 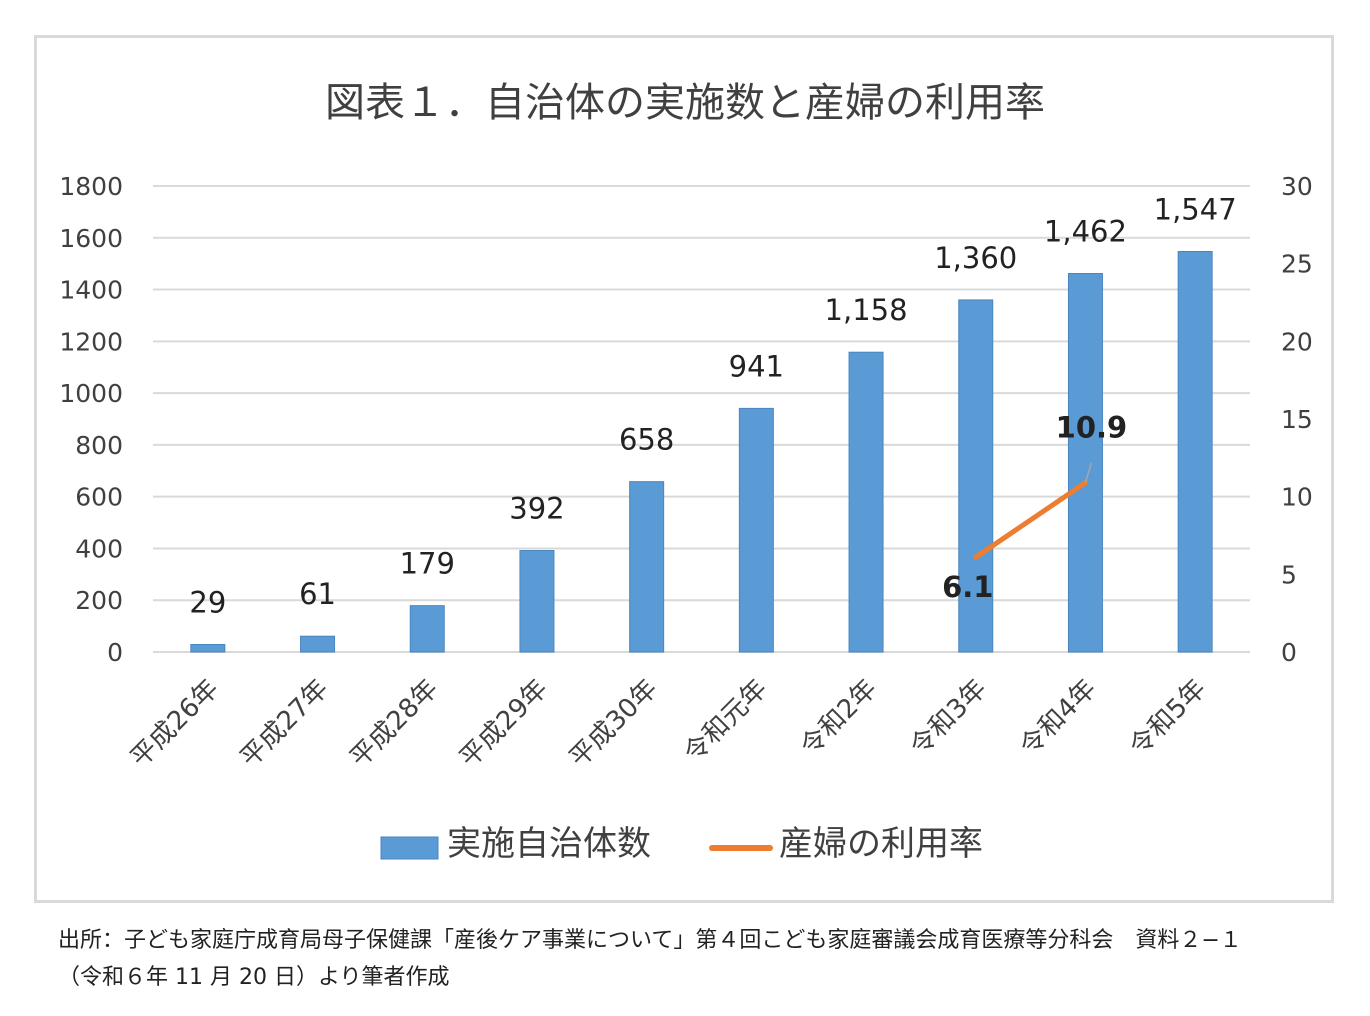 What do you see at coordinates (681, 844) in the screenshot?
I see `legend: 実施自治体数 産婦の利用率` at bounding box center [681, 844].